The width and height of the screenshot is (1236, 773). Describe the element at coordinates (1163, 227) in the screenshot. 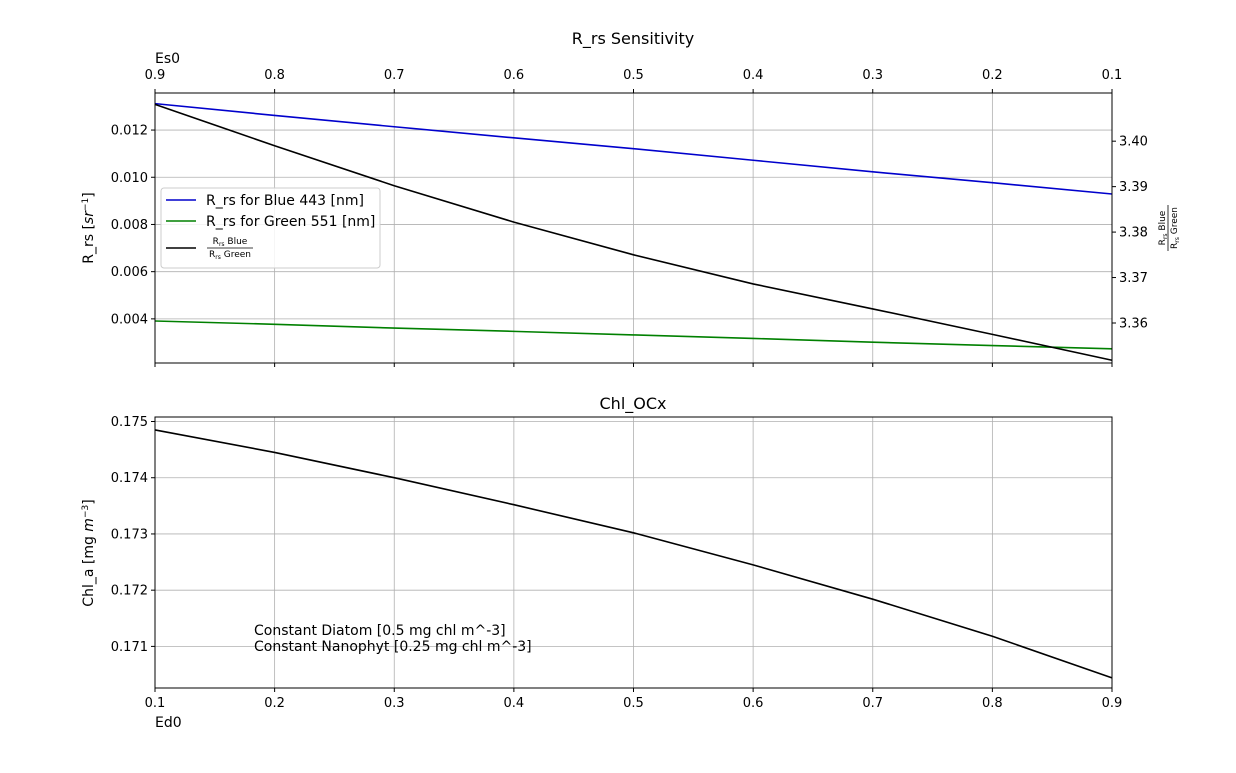

I see `right-axis-label-numerator: Rrs Blue` at that location.